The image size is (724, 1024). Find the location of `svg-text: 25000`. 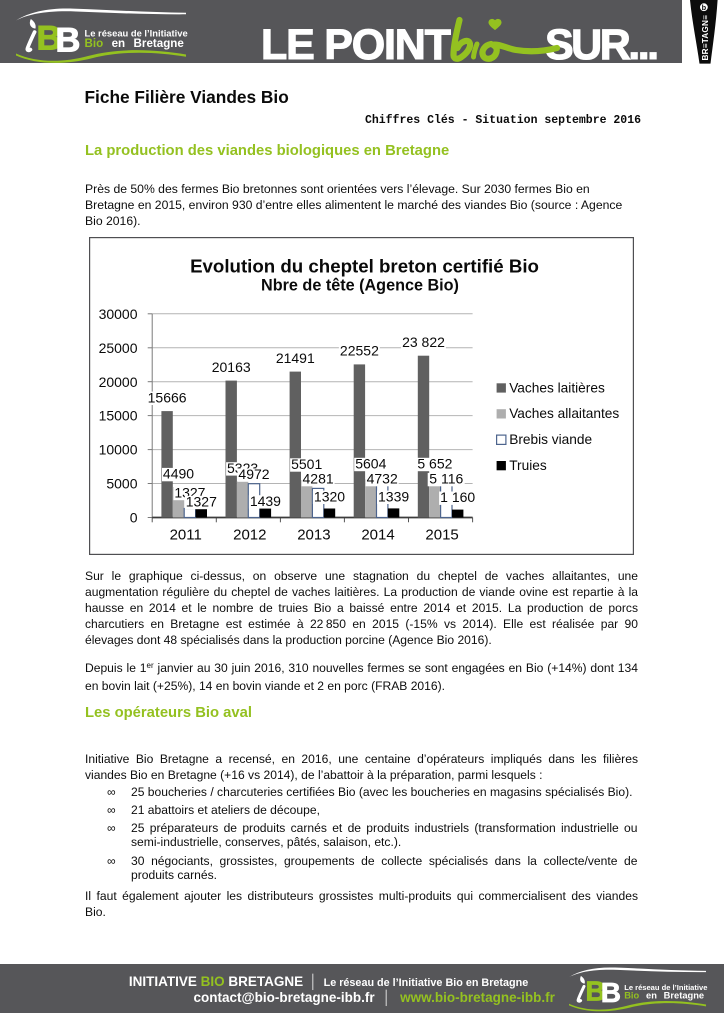

svg-text: 25000 is located at coordinates (118, 348).